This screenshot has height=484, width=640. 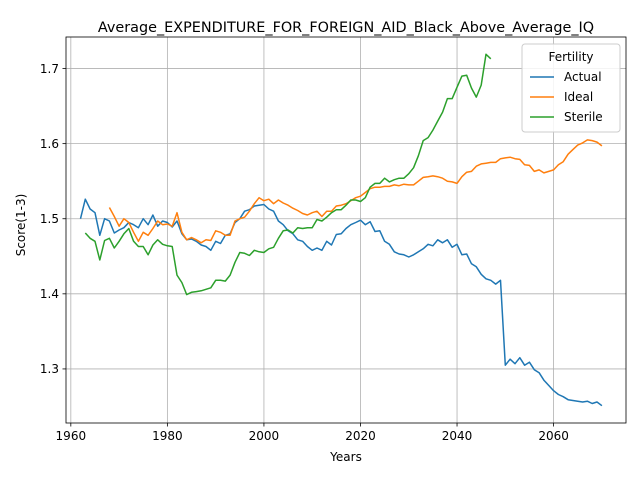 What do you see at coordinates (49, 369) in the screenshot?
I see `y-tick-label: 1.3` at bounding box center [49, 369].